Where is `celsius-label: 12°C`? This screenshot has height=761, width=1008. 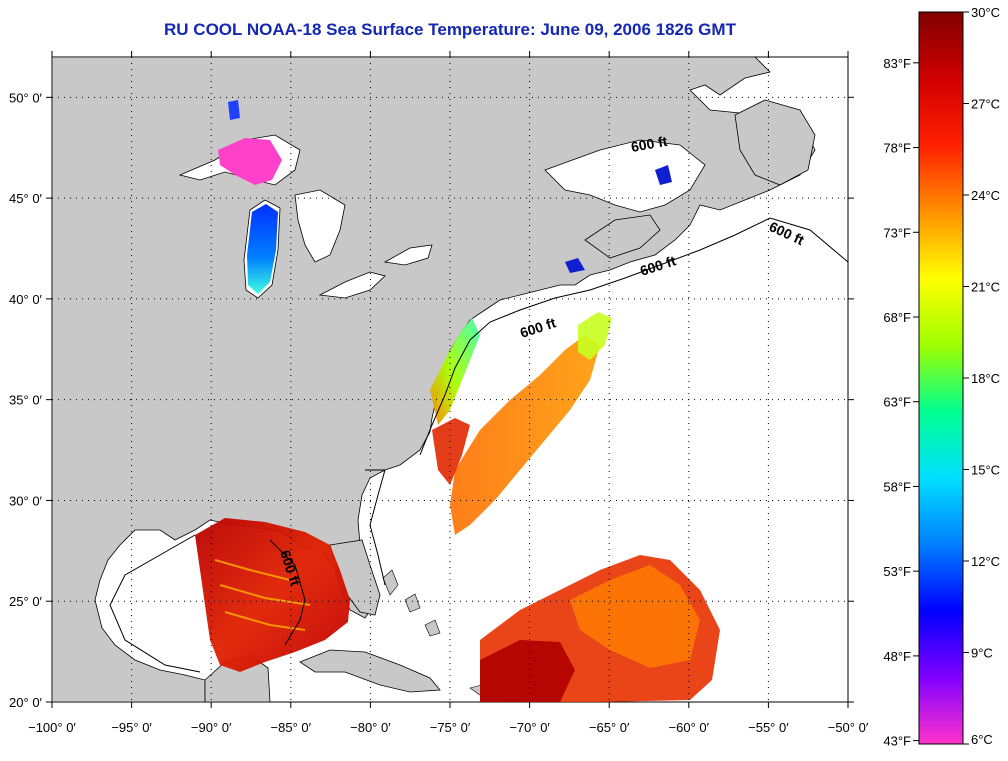
celsius-label: 12°C is located at coordinates (985, 561).